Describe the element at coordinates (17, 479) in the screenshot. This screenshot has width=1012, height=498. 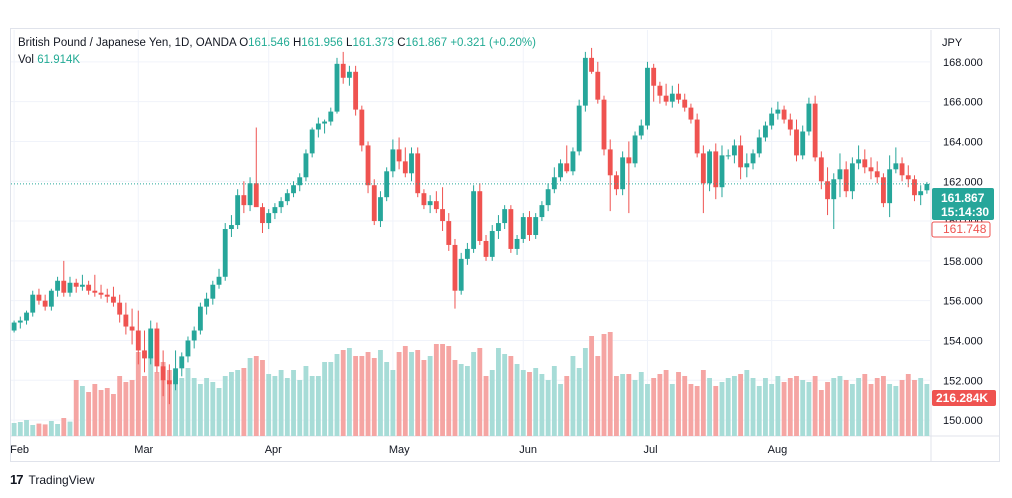
I see `tradingview-logo-icon: 17` at that location.